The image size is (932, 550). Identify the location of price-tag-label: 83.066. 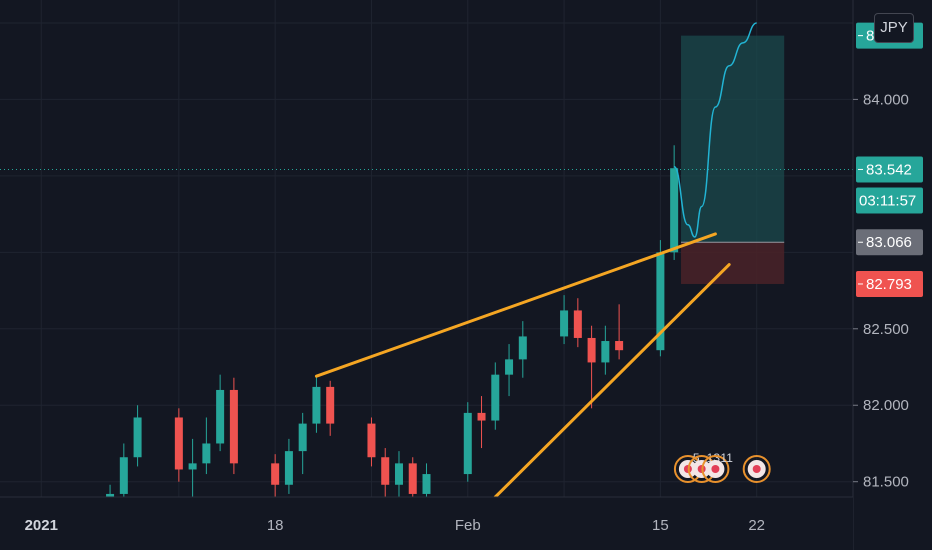
(889, 242).